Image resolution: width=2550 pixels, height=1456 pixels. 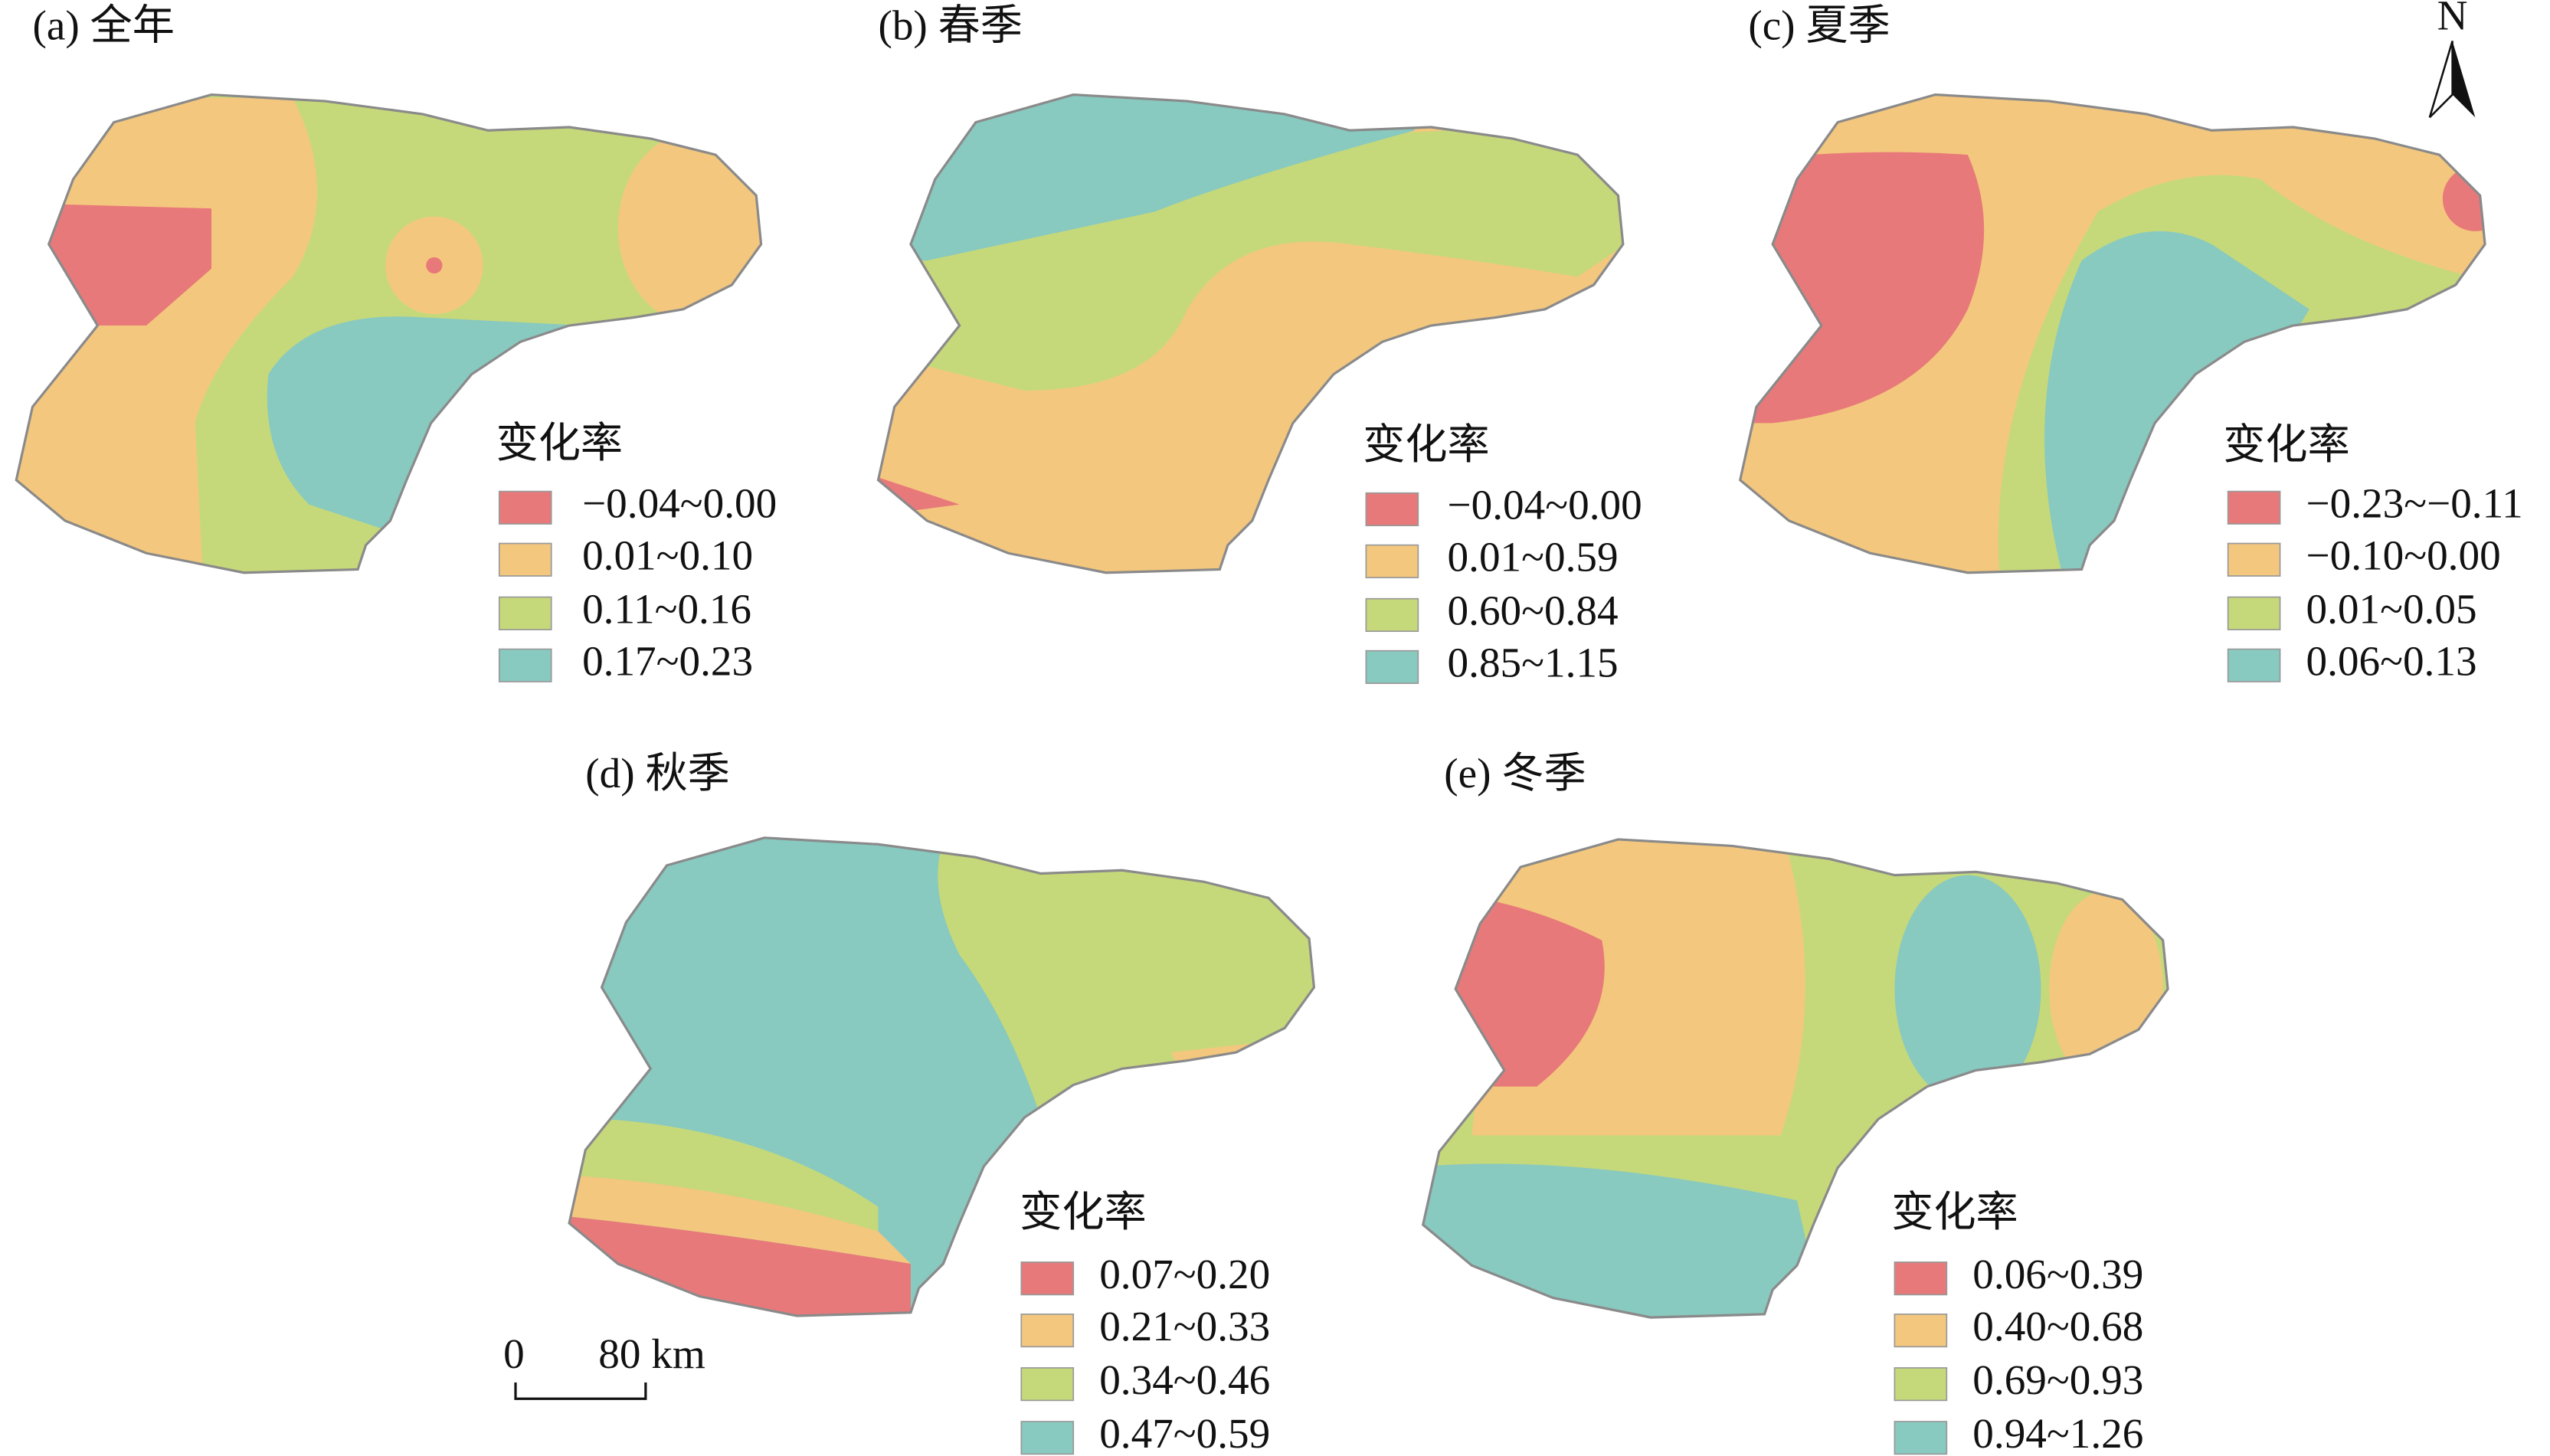 I want to click on panel-title: (d) 秋季, so click(x=657, y=773).